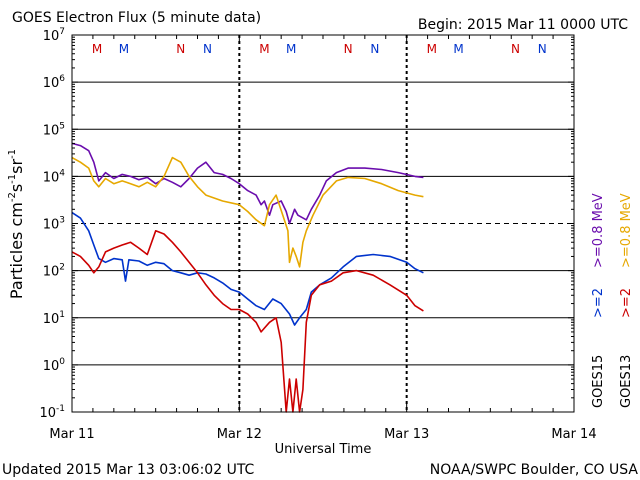  I want to click on legend-goes15-2-mev: >=2, so click(598, 303).